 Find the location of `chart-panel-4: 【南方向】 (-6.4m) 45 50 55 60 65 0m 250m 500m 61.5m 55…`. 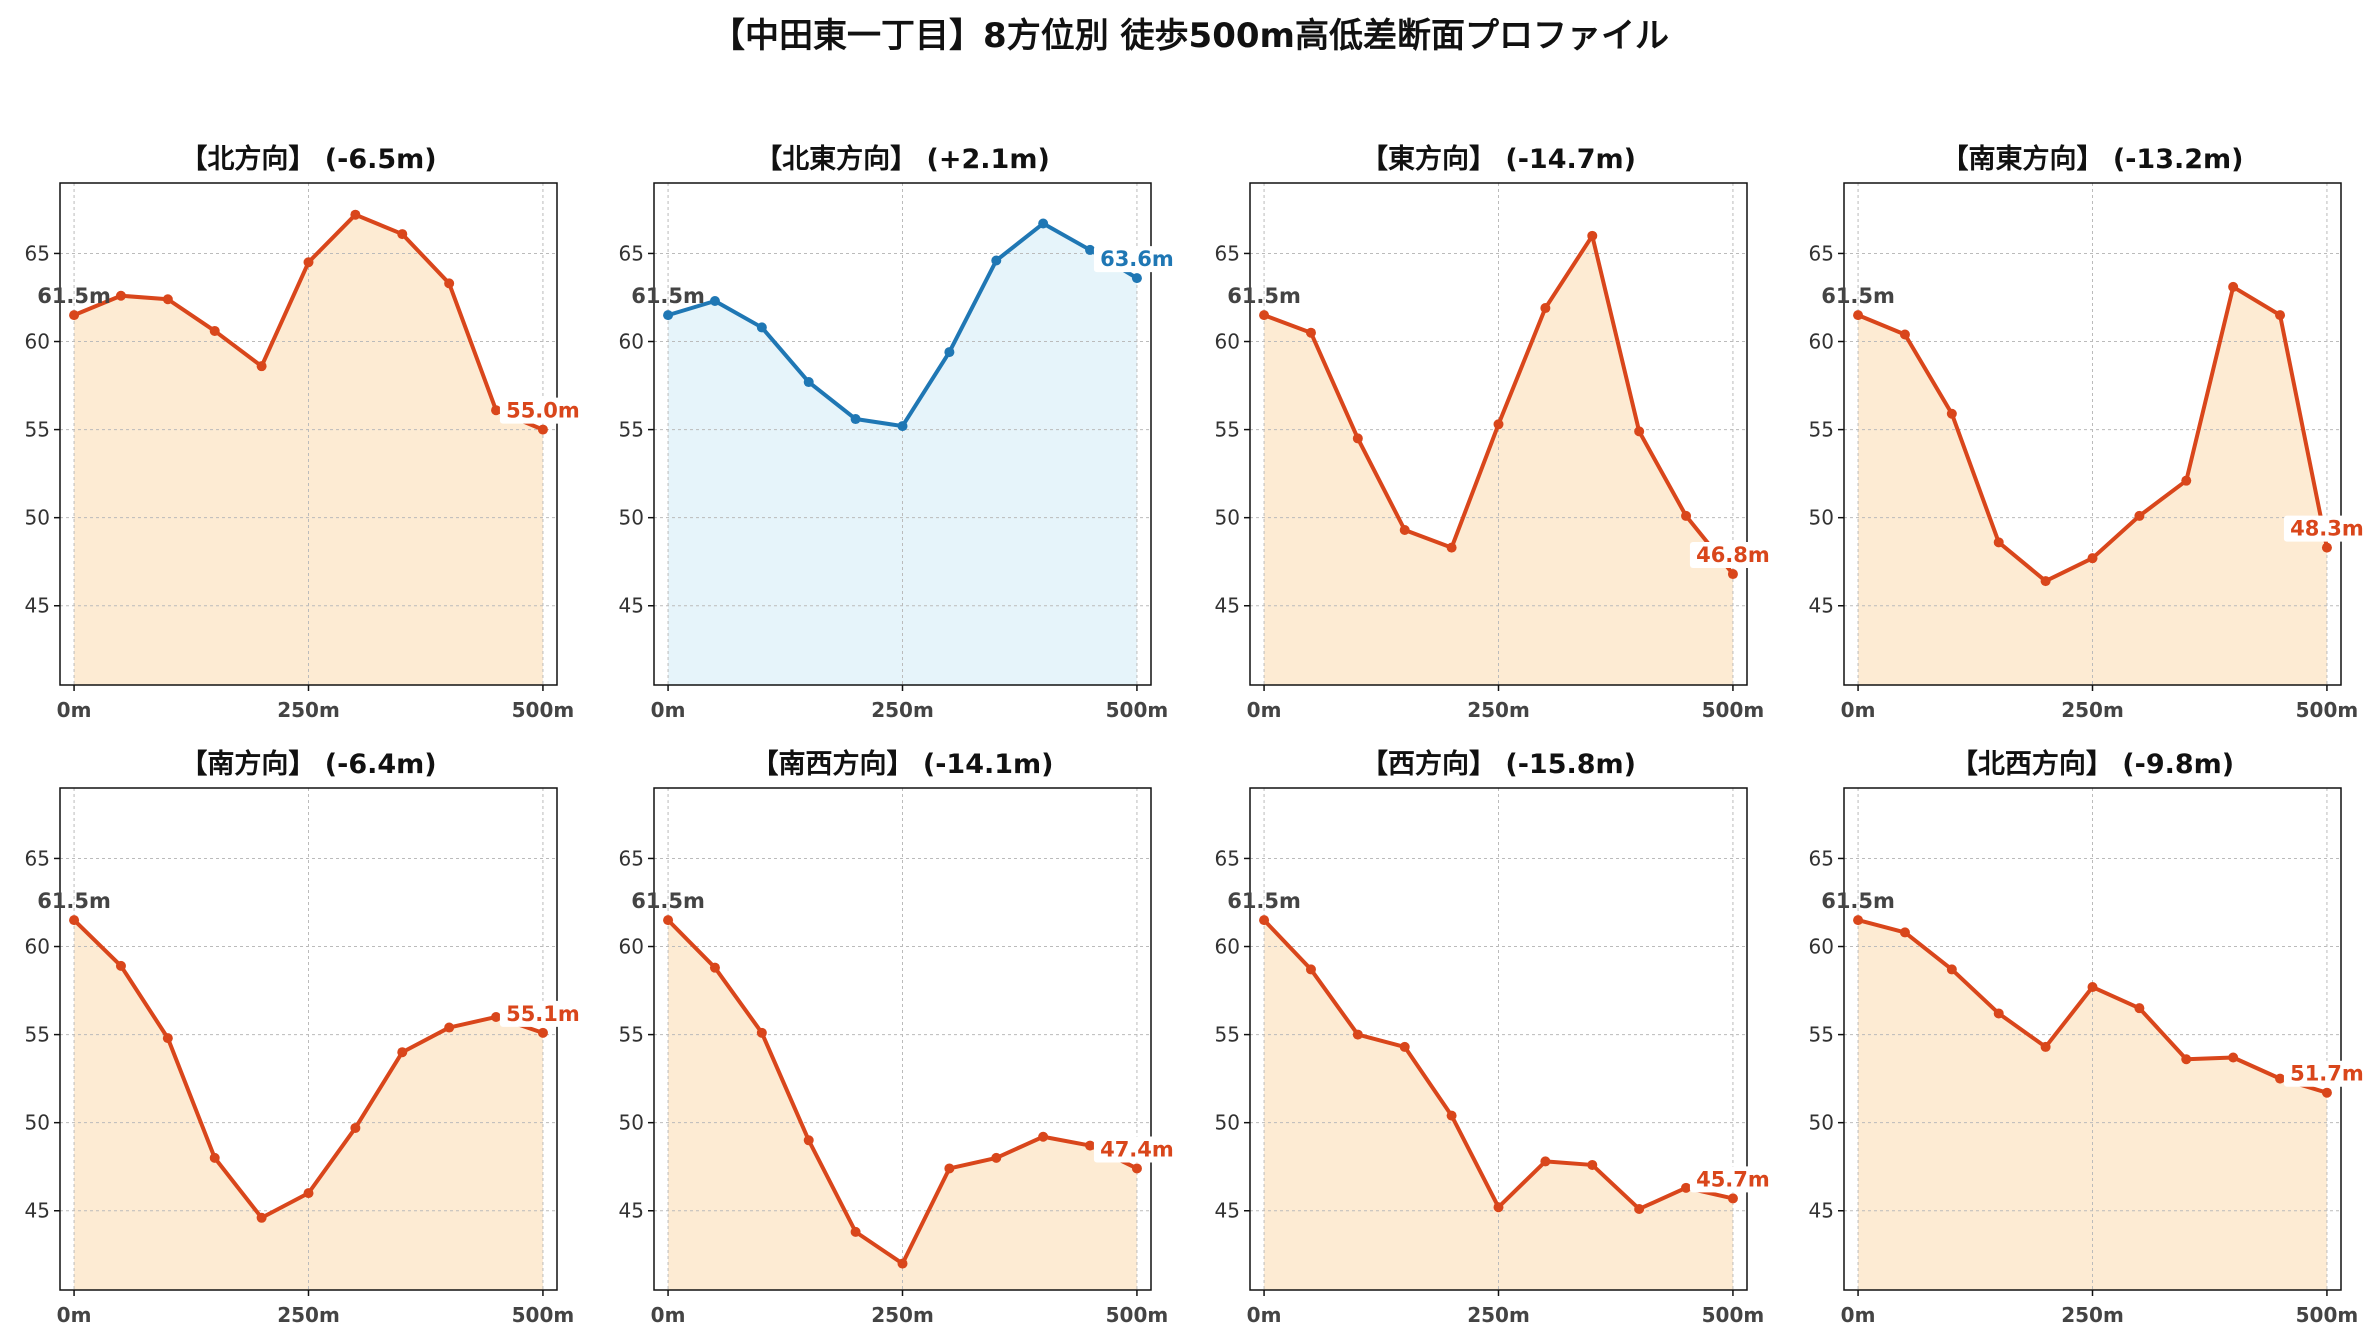

chart-panel-4: 【南方向】 (-6.4m) 45 50 55 60 65 0m 250m 500m 61.5m 55… is located at coordinates (305, 1037).